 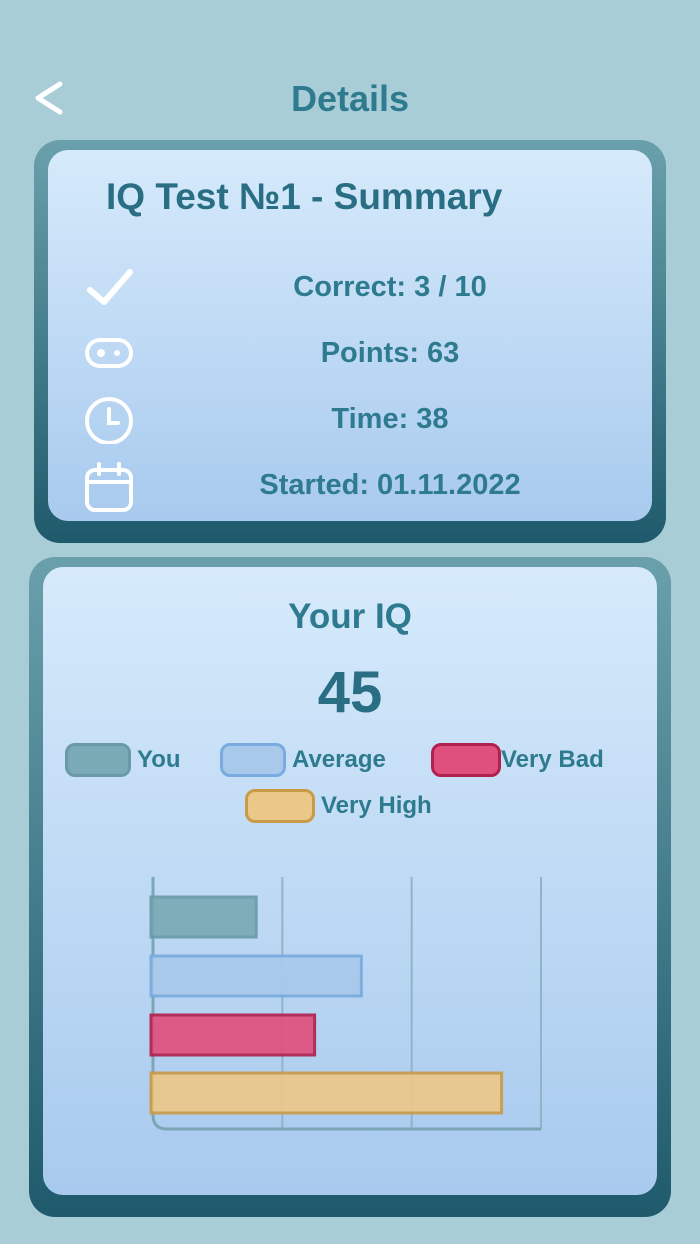 What do you see at coordinates (350, 486) in the screenshot?
I see `started-row: Started: 01.11.2022` at bounding box center [350, 486].